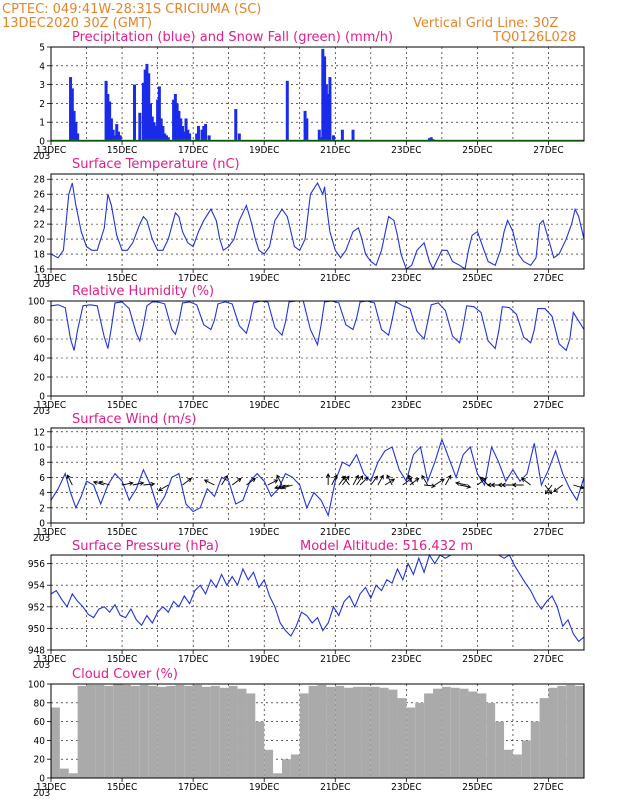 The height and width of the screenshot is (800, 618). I want to click on y-tick-label: 16, so click(40, 270).